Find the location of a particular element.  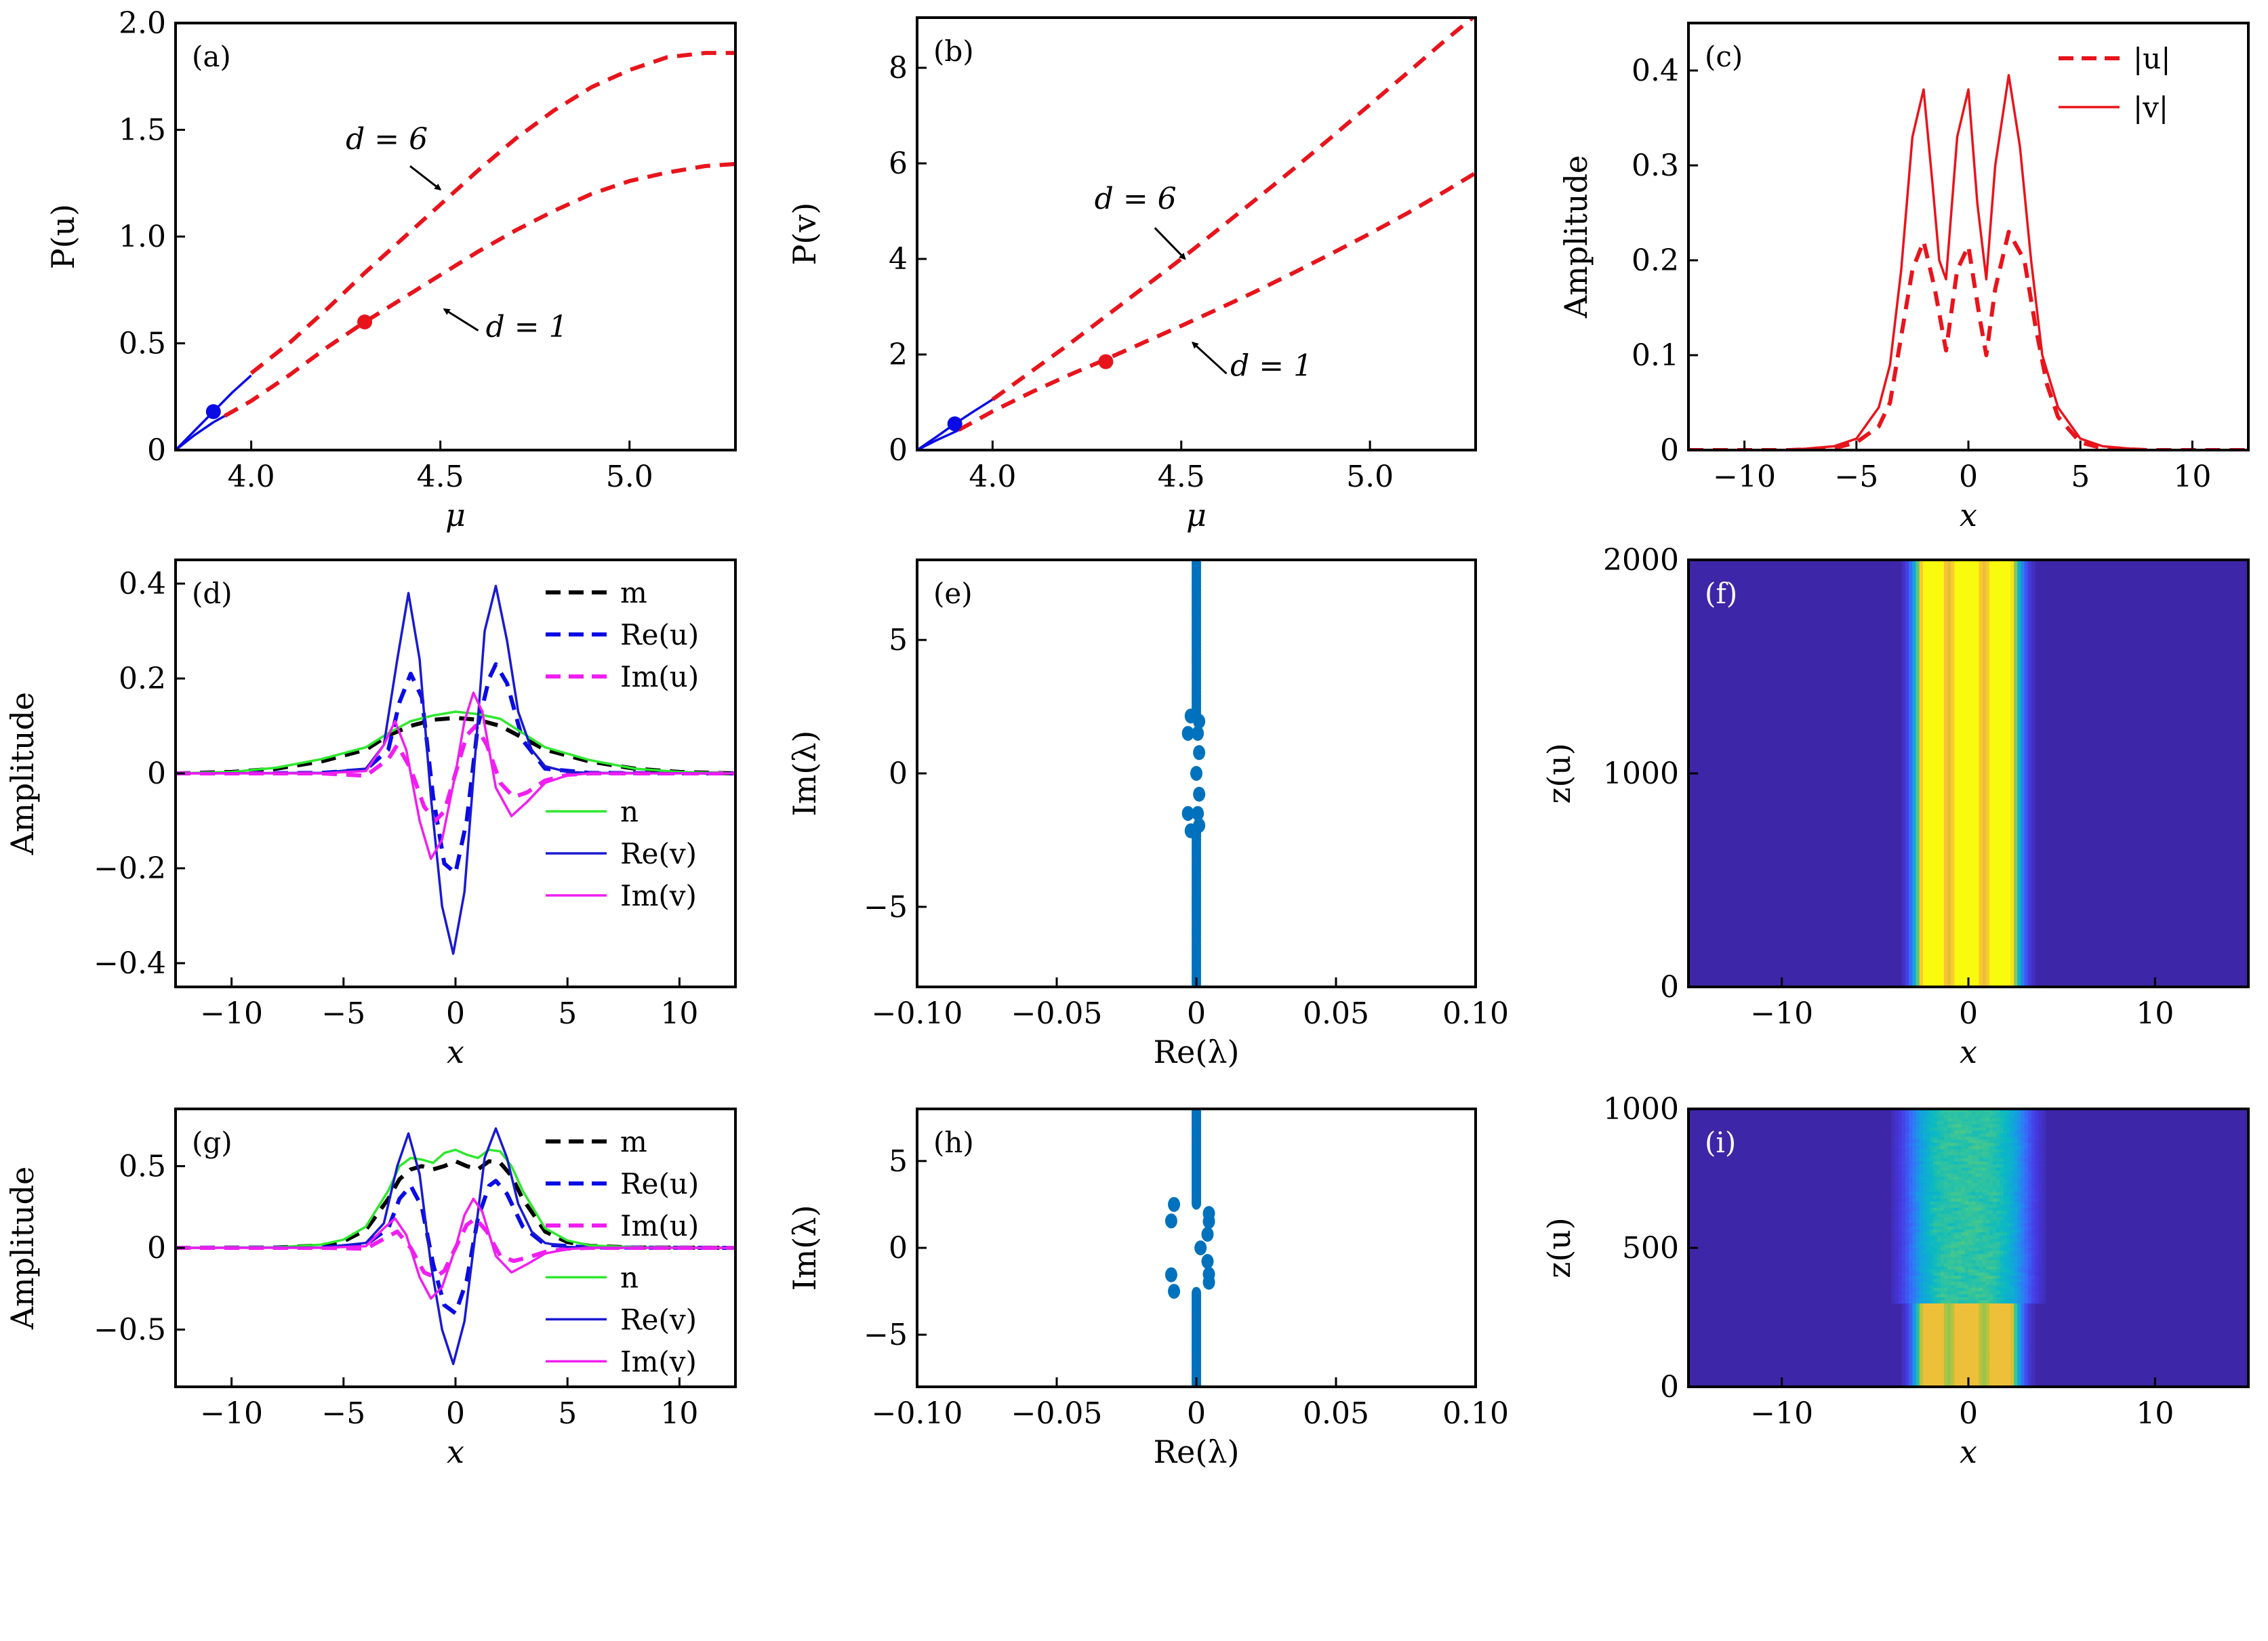

plot-area is located at coordinates (1193, 774).